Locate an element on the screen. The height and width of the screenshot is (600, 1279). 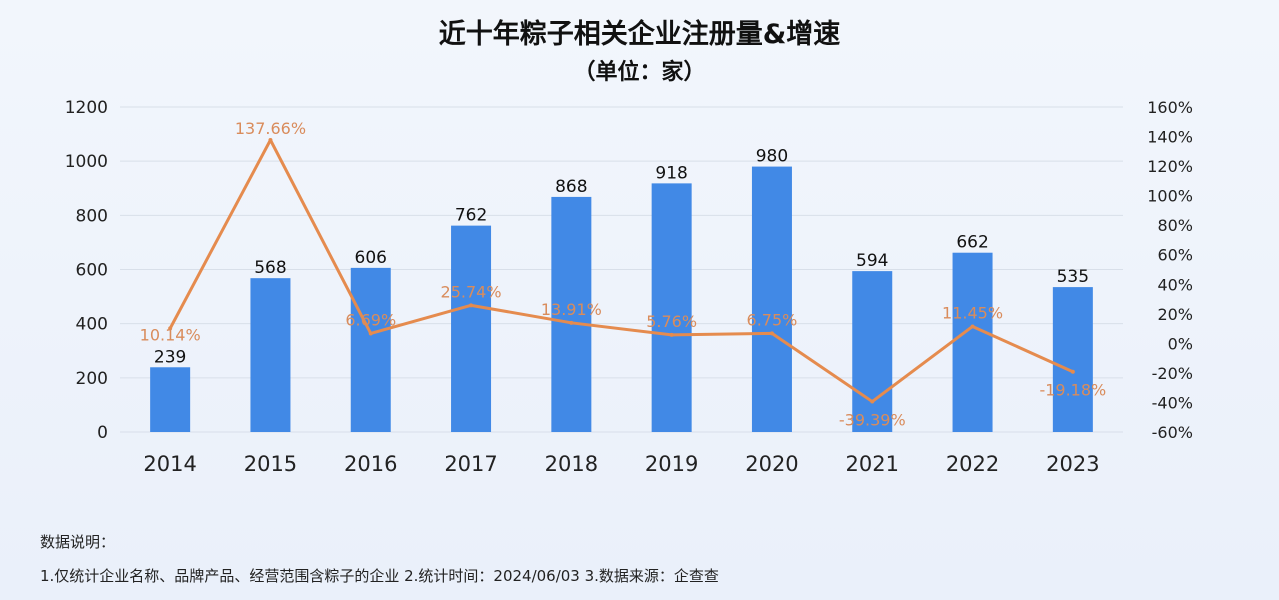
x-tick-label: 2015 is located at coordinates (270, 464).